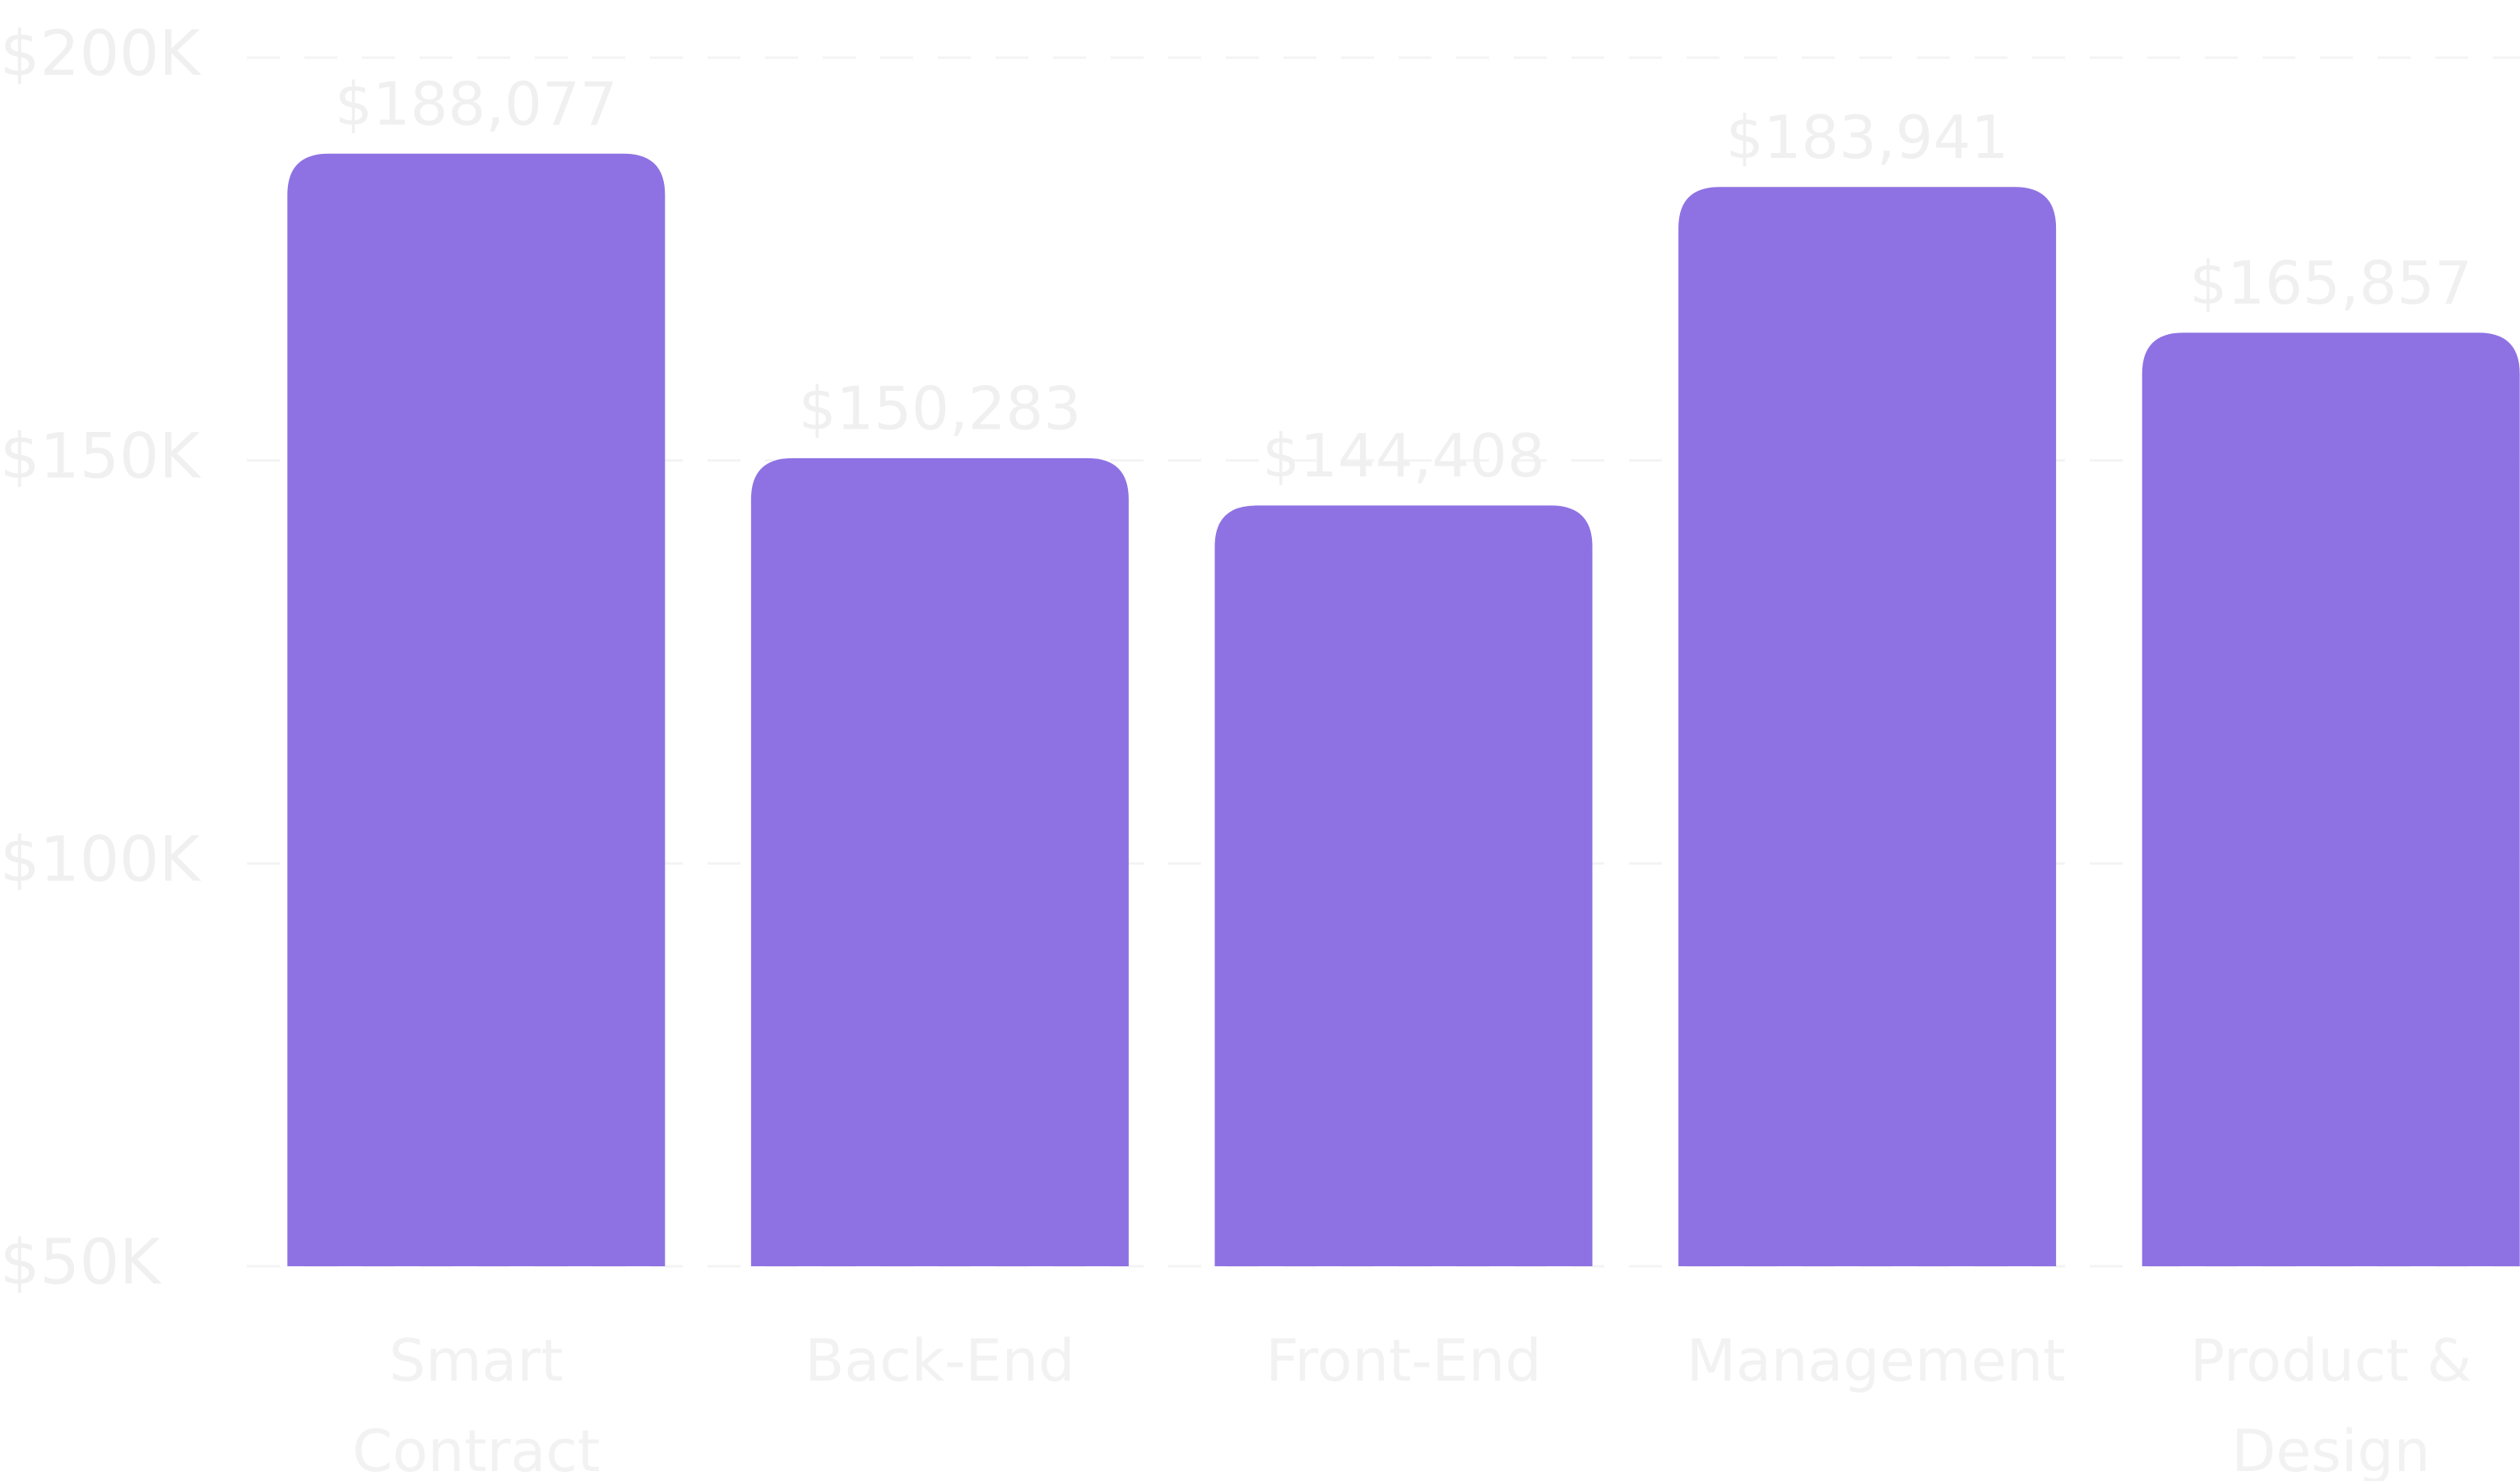 Image resolution: width=2520 pixels, height=1481 pixels. Describe the element at coordinates (940, 408) in the screenshot. I see `value-label: $150,283` at that location.